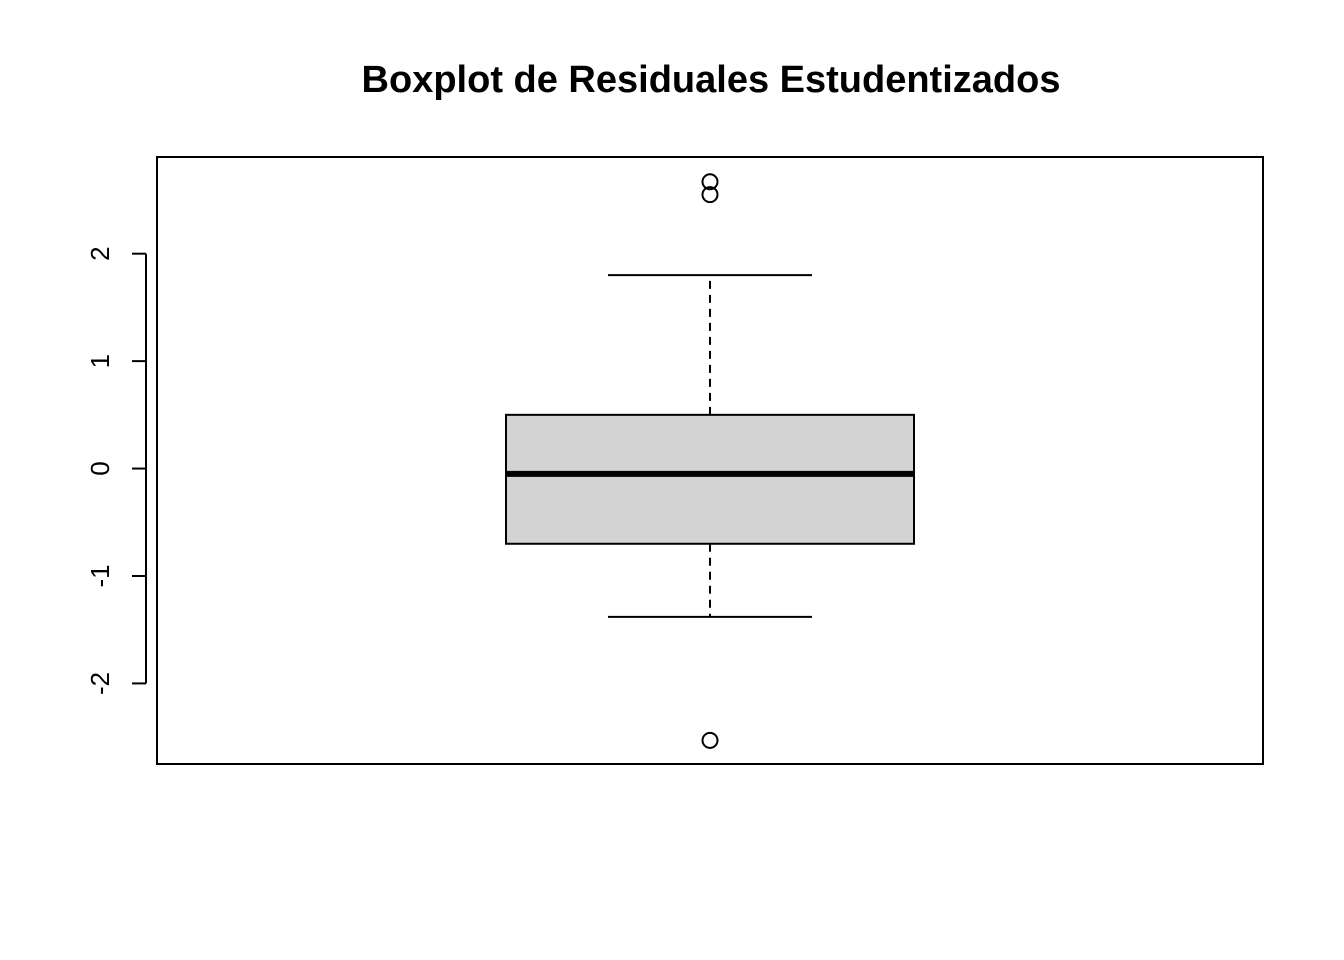 The height and width of the screenshot is (960, 1344). What do you see at coordinates (100, 361) in the screenshot?
I see `y-tick-label: 1` at bounding box center [100, 361].